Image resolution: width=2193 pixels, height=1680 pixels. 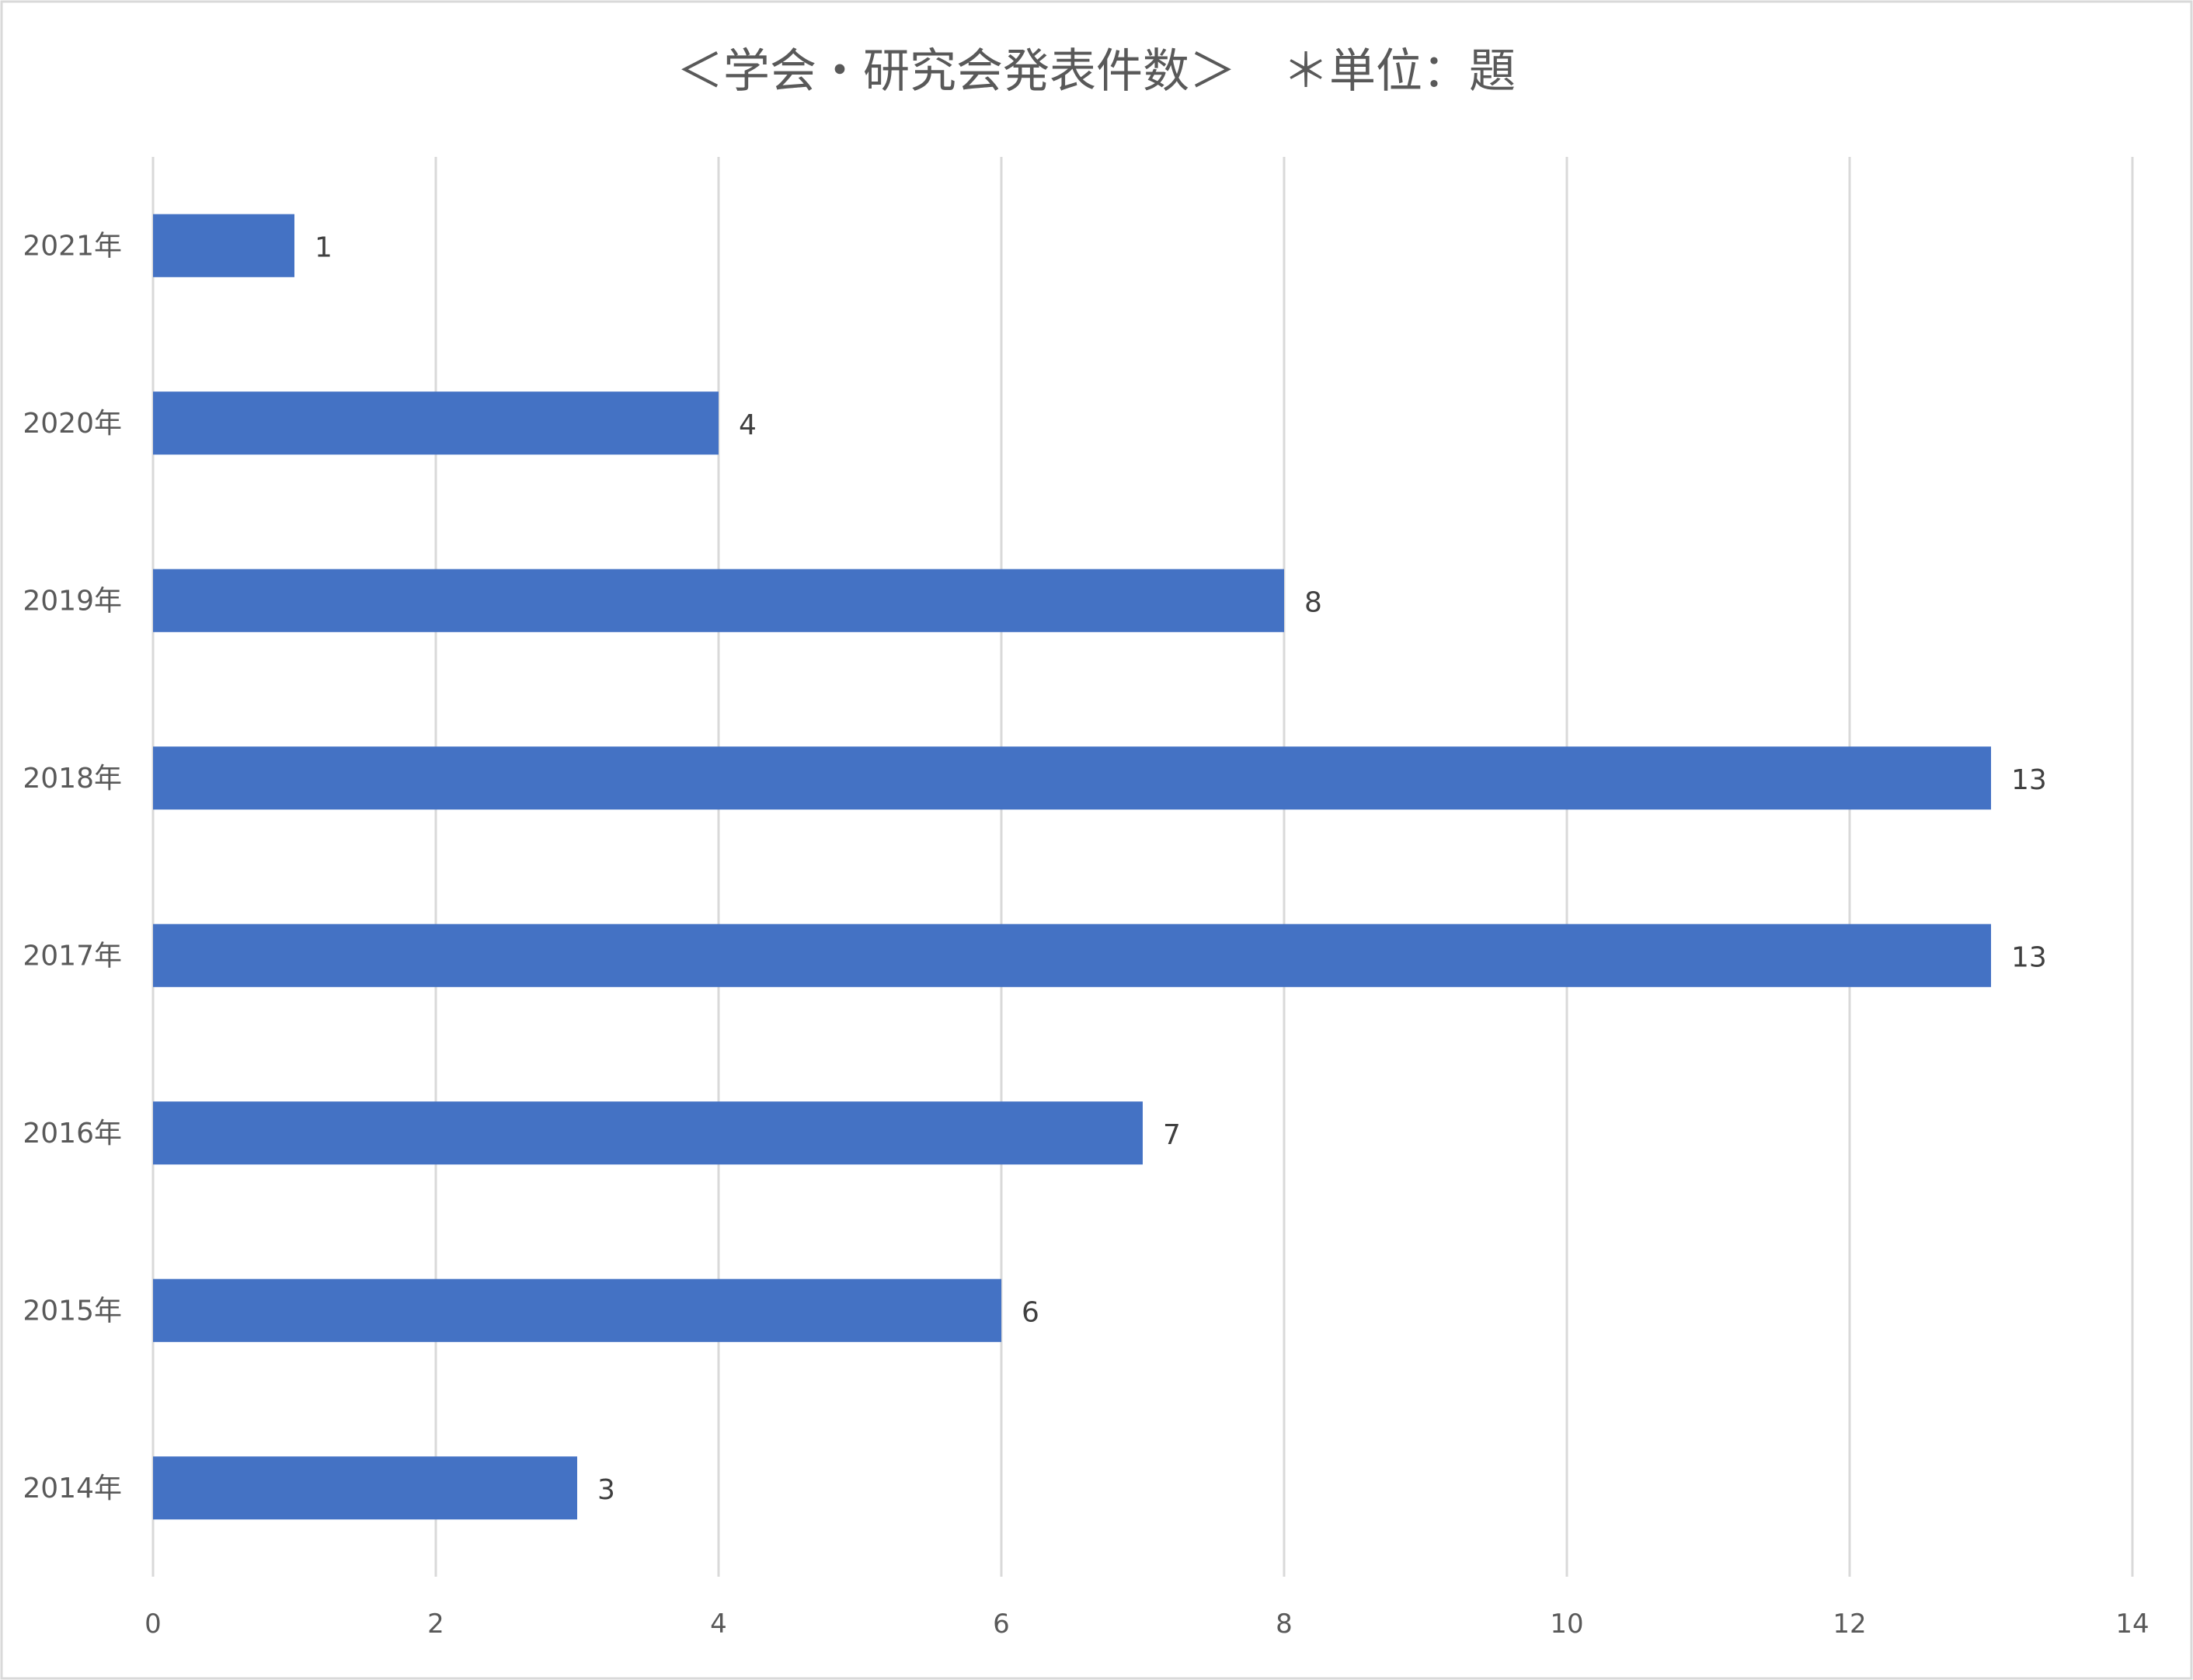 I want to click on bar-2018年, so click(x=1072, y=778).